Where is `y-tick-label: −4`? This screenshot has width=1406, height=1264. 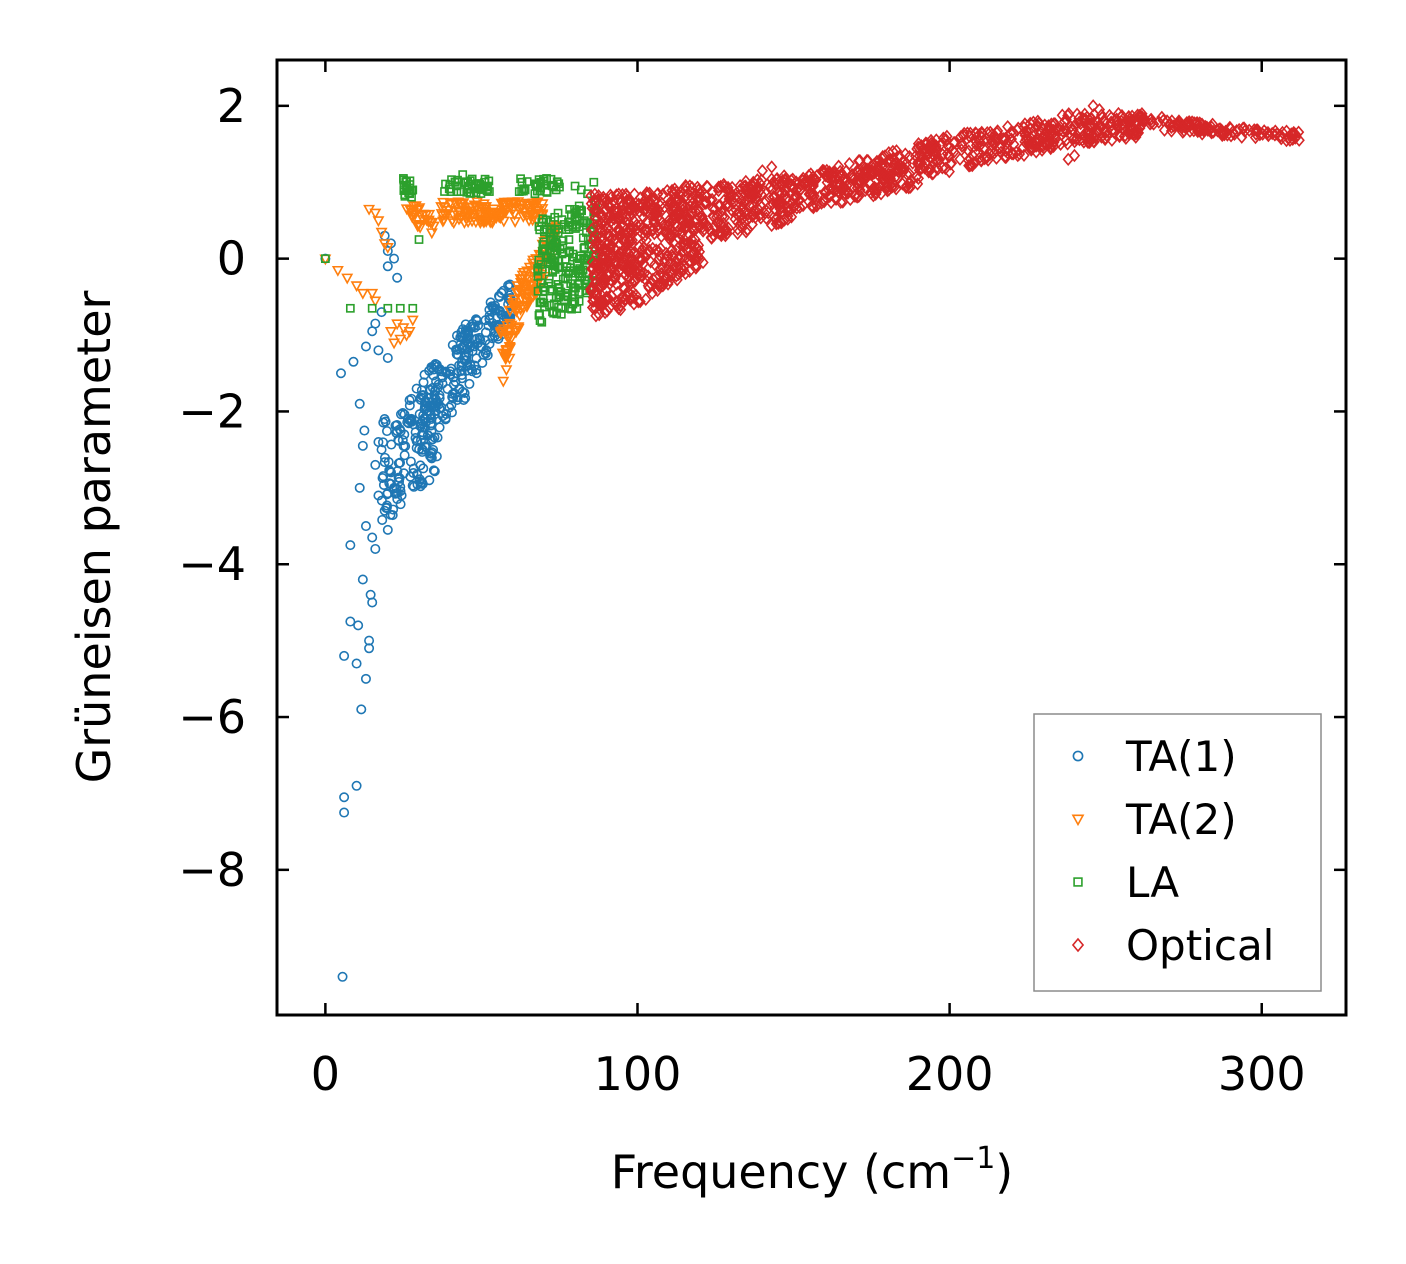 y-tick-label: −4 is located at coordinates (212, 564).